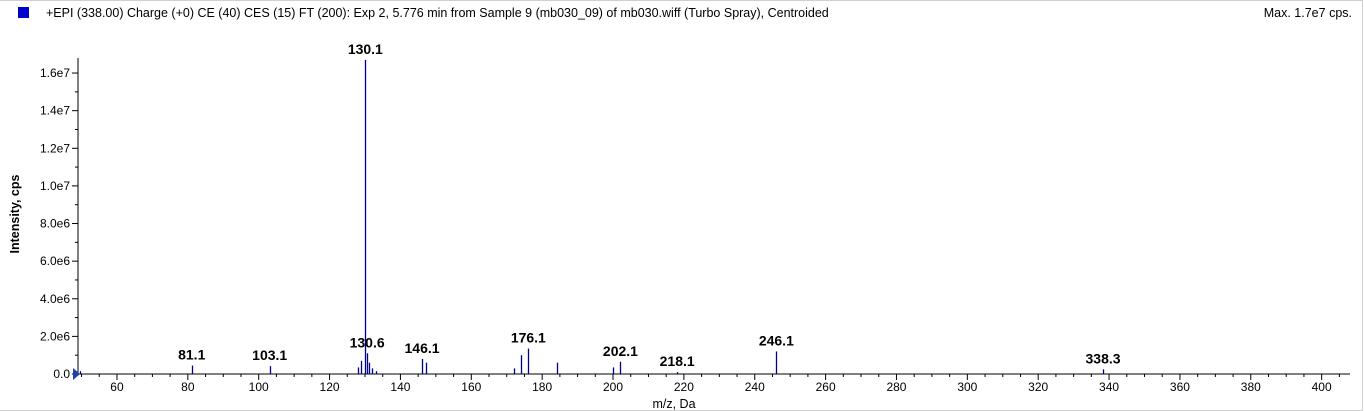 The width and height of the screenshot is (1364, 411). What do you see at coordinates (61, 374) in the screenshot?
I see `y-tick-label: 0.0` at bounding box center [61, 374].